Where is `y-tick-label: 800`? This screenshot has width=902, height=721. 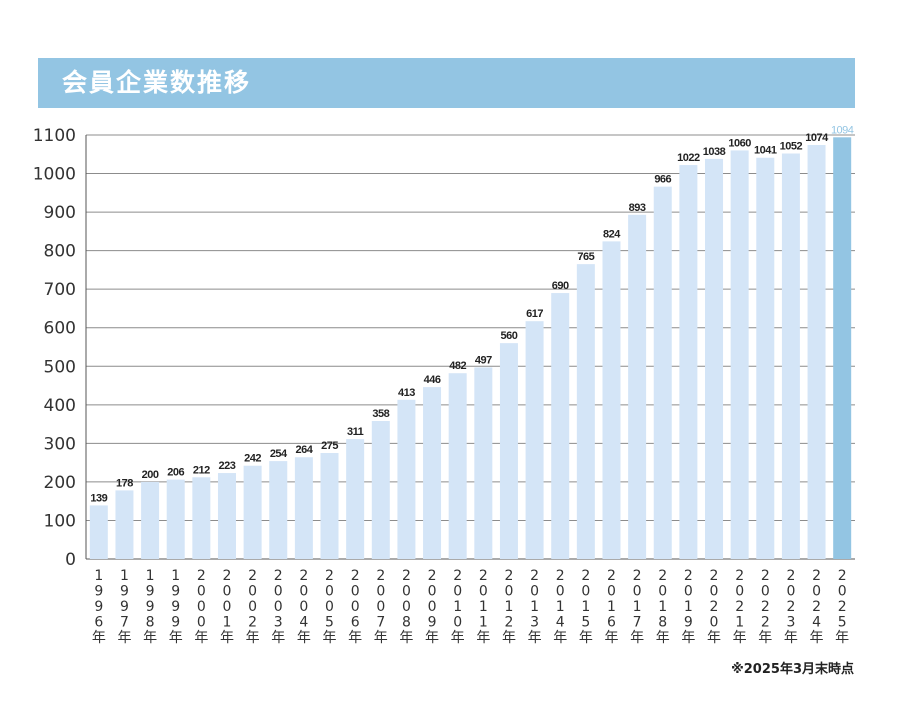 y-tick-label: 800 is located at coordinates (60, 252).